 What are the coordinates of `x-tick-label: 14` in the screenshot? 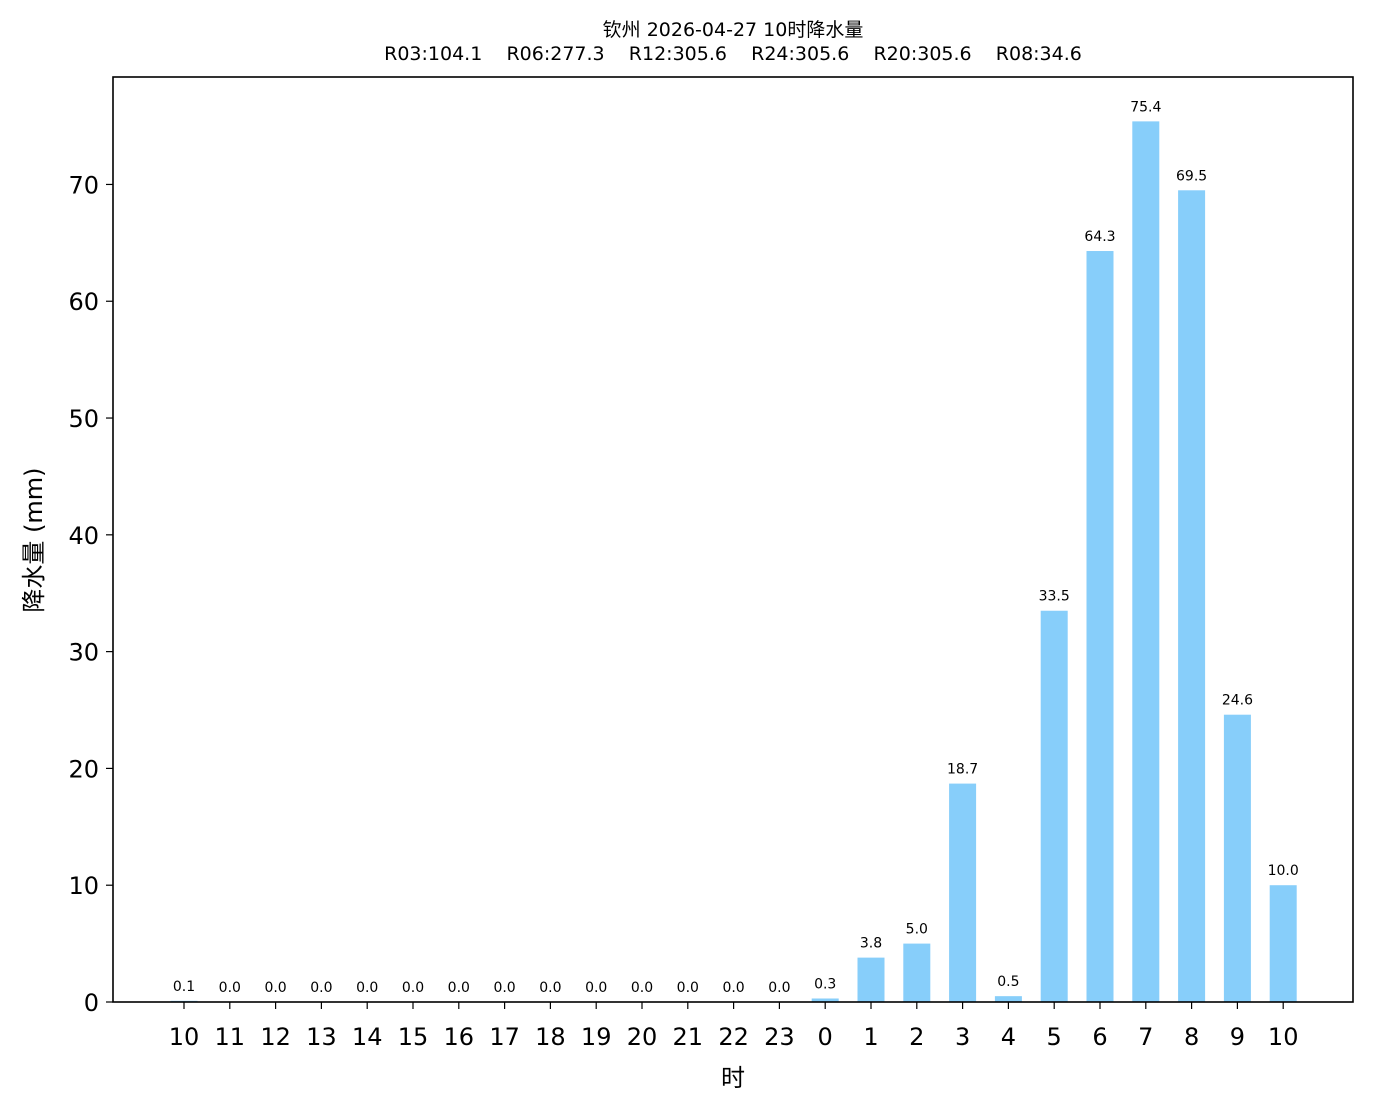 It's located at (367, 1037).